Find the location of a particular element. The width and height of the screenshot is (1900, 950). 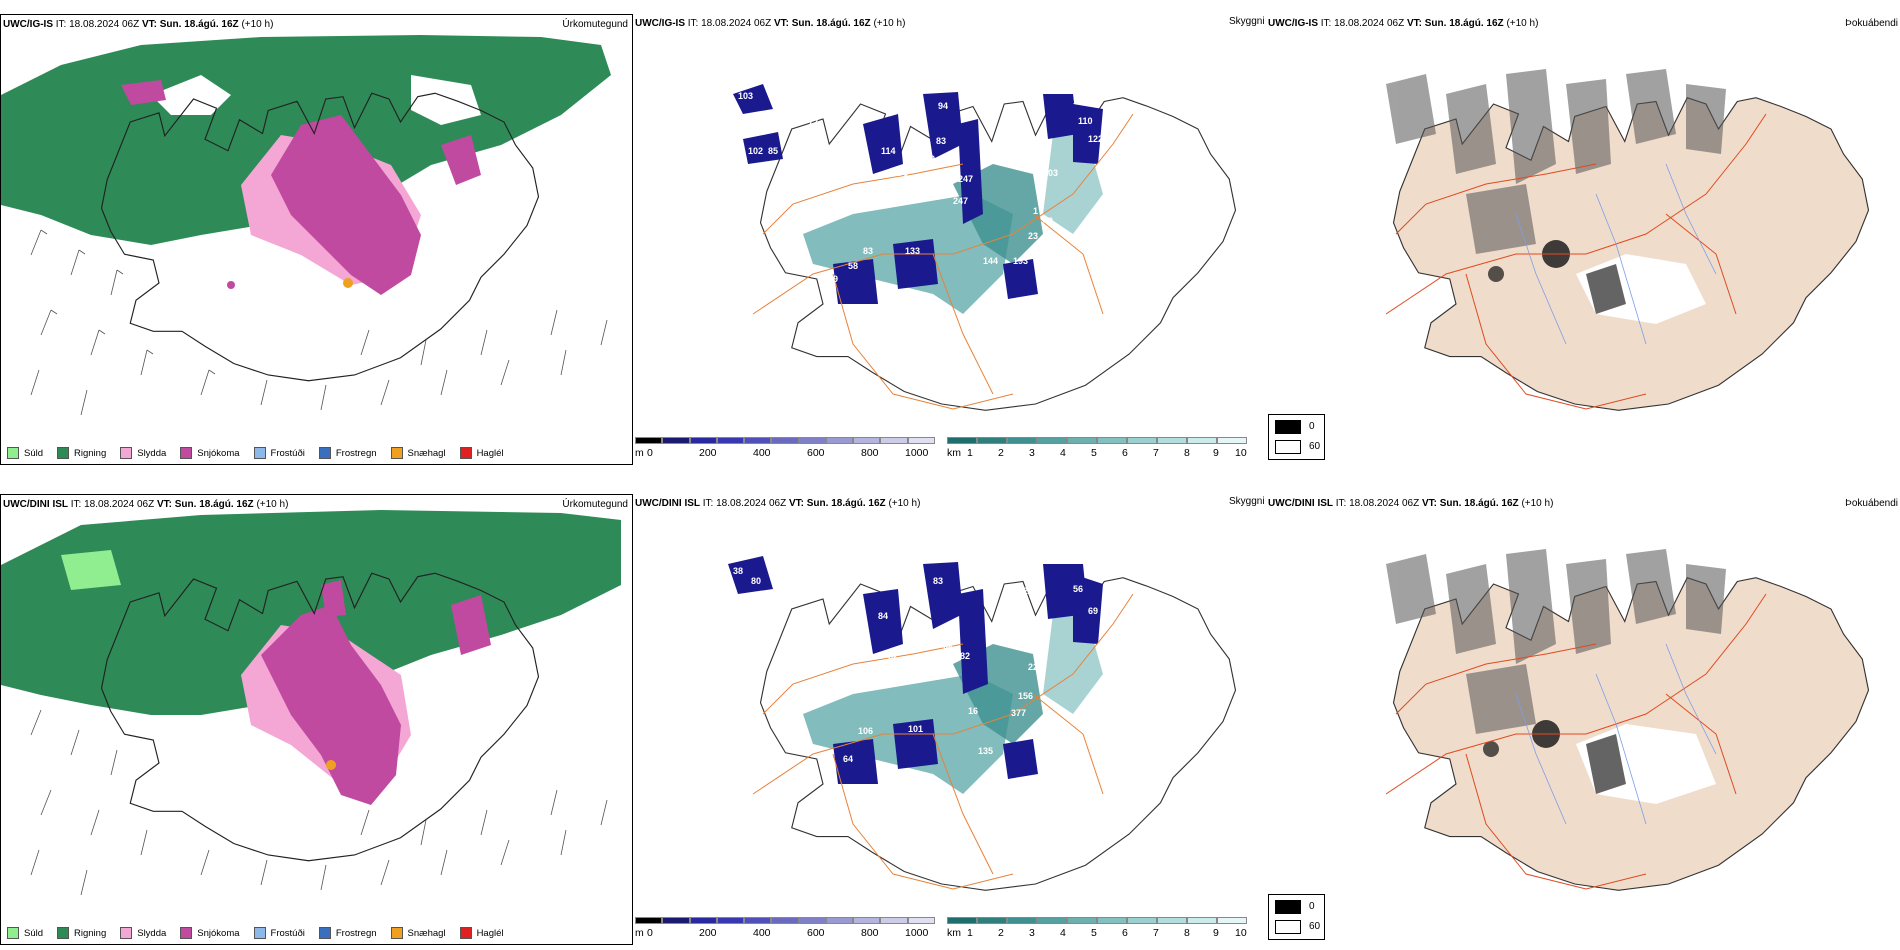

cloud-number: 195 is located at coordinates (1080, 101).